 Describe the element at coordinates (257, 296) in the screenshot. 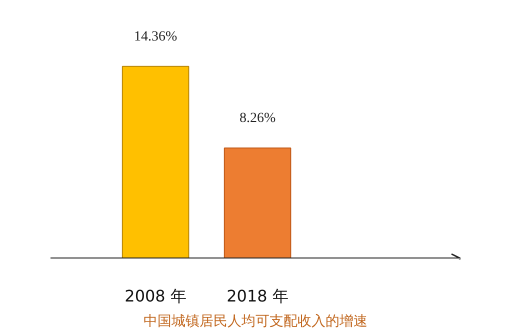

I see `x-tick-label: 2018 年` at that location.